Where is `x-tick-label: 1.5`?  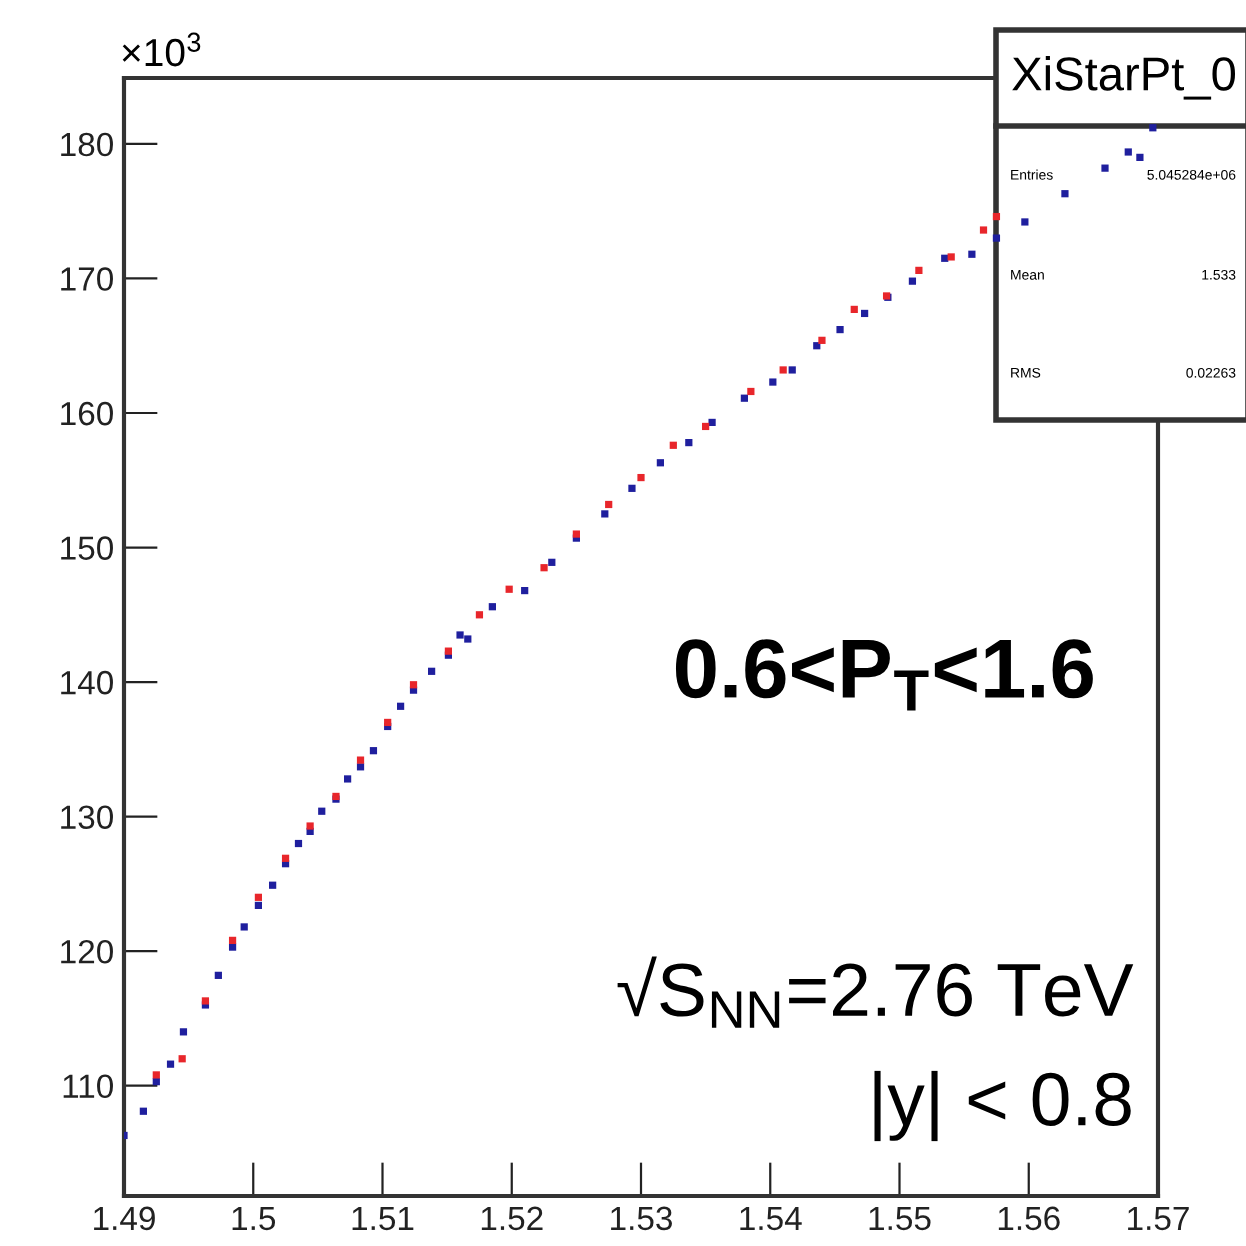 x-tick-label: 1.5 is located at coordinates (254, 1218).